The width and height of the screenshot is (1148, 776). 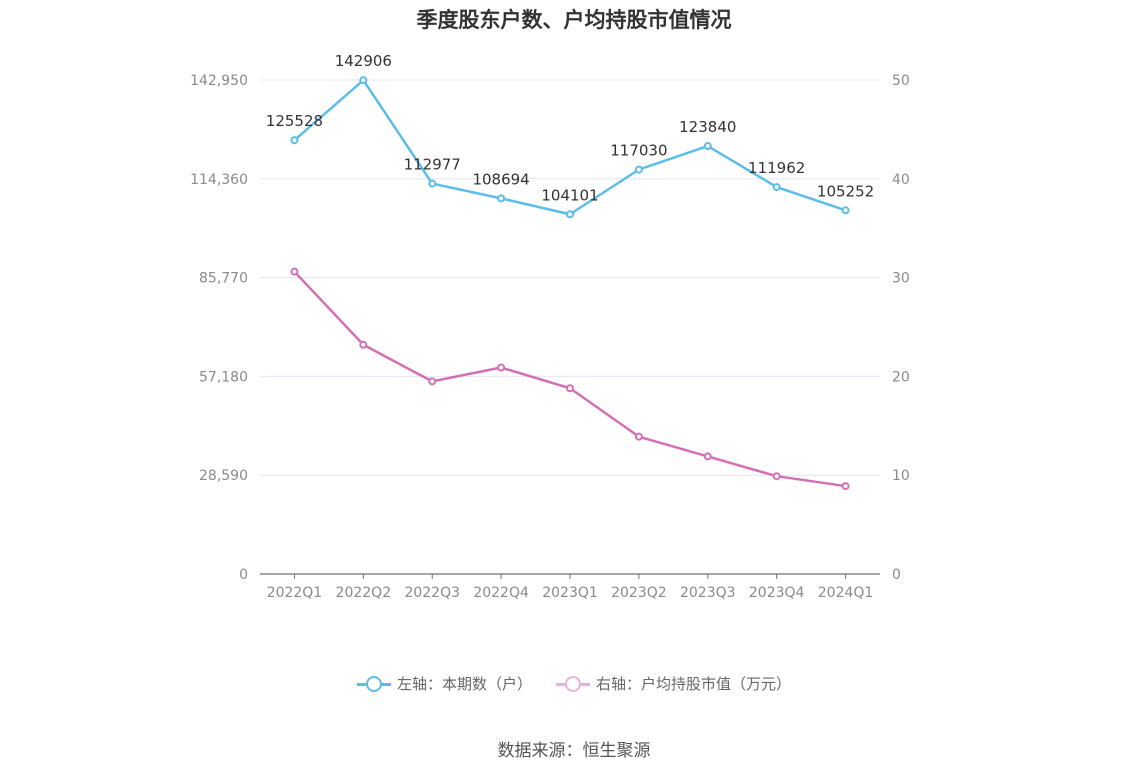 I want to click on right-tick-label: 50, so click(x=901, y=81).